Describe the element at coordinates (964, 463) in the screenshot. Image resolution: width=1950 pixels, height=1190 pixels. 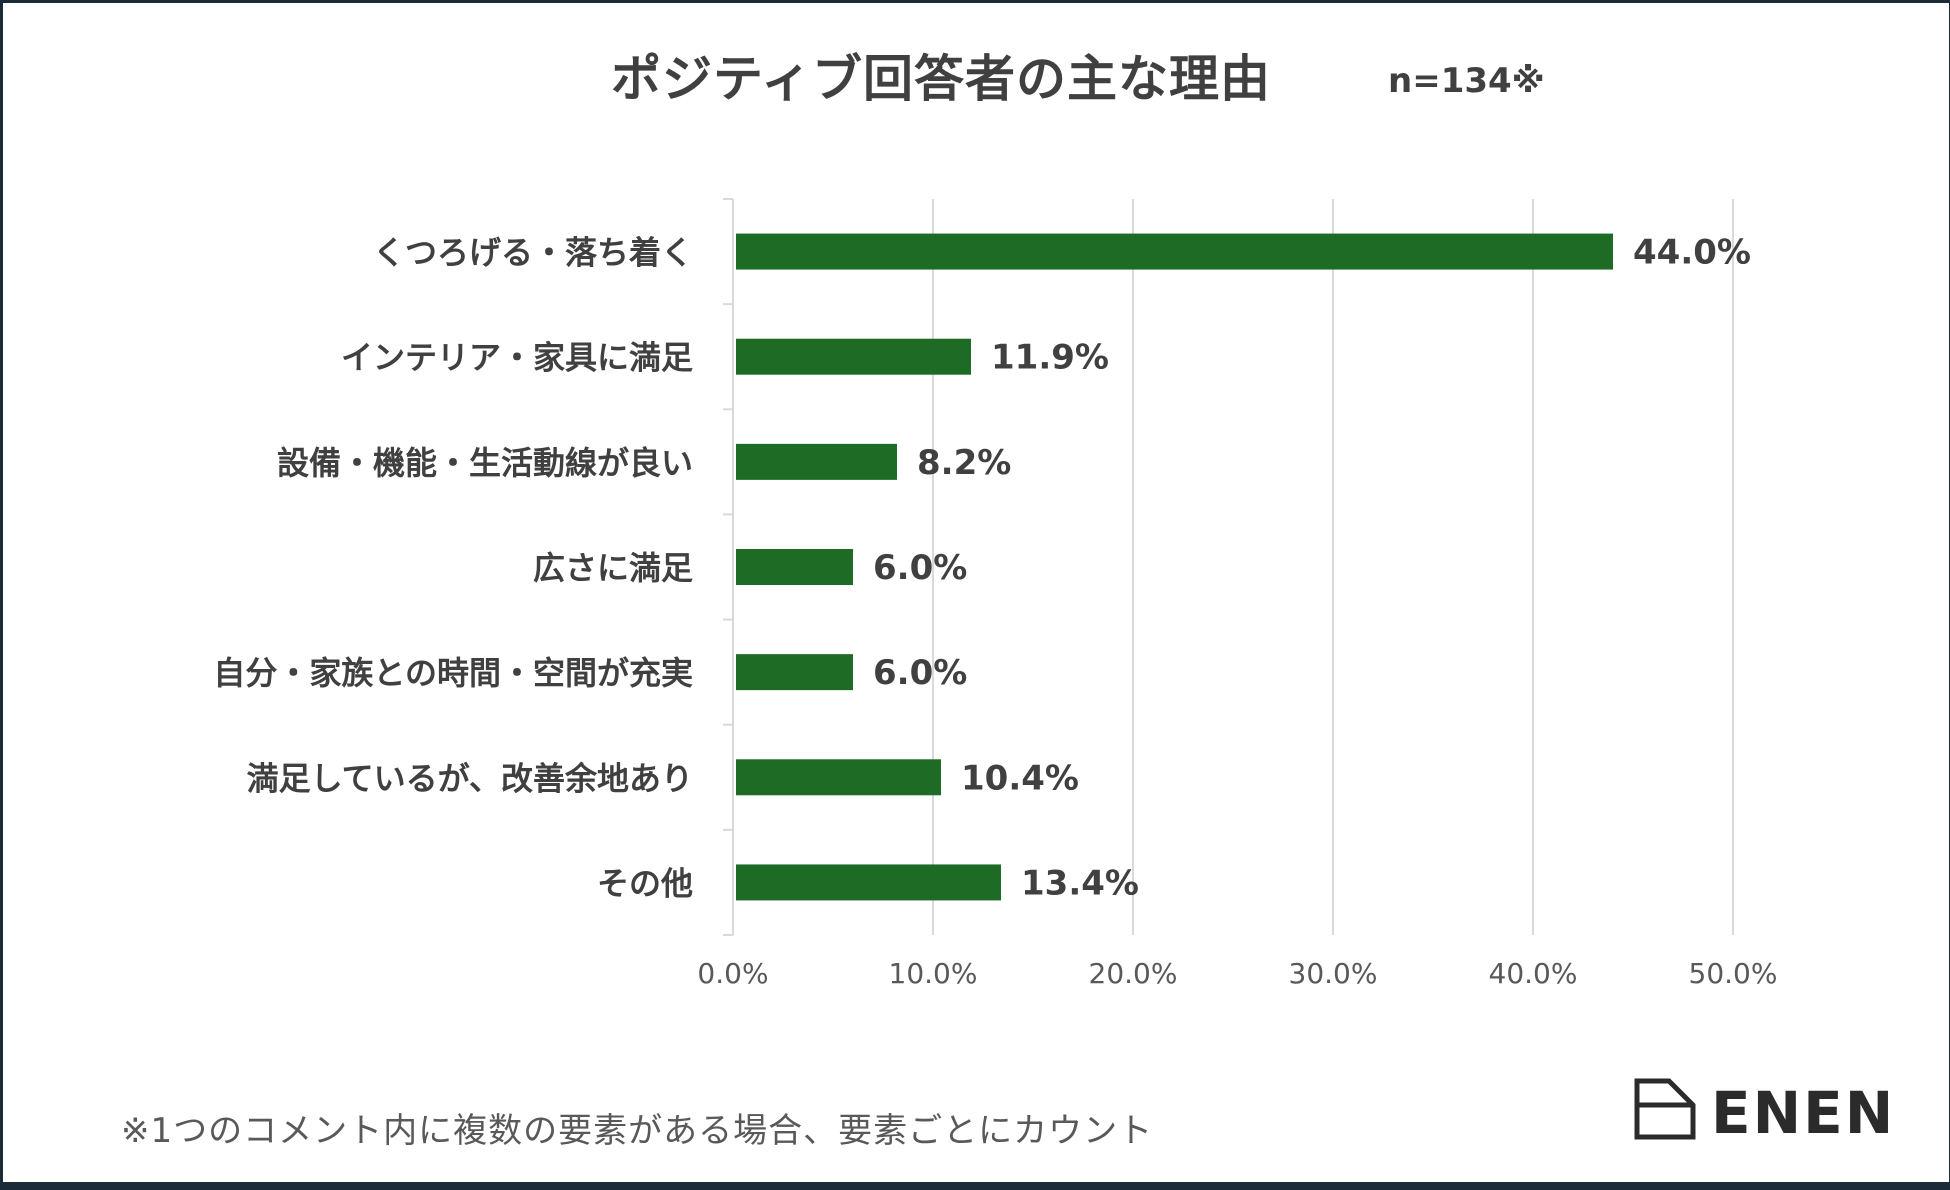
I see `data-label: 8.2%` at that location.